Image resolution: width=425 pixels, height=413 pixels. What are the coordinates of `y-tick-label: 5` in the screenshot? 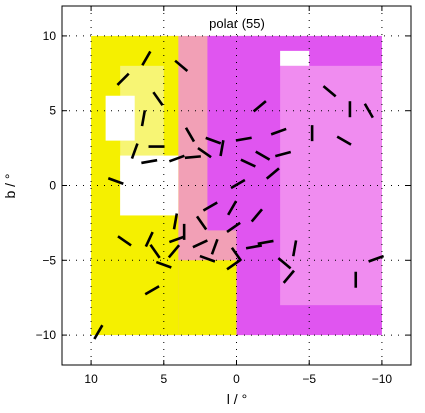 It's located at (52, 111).